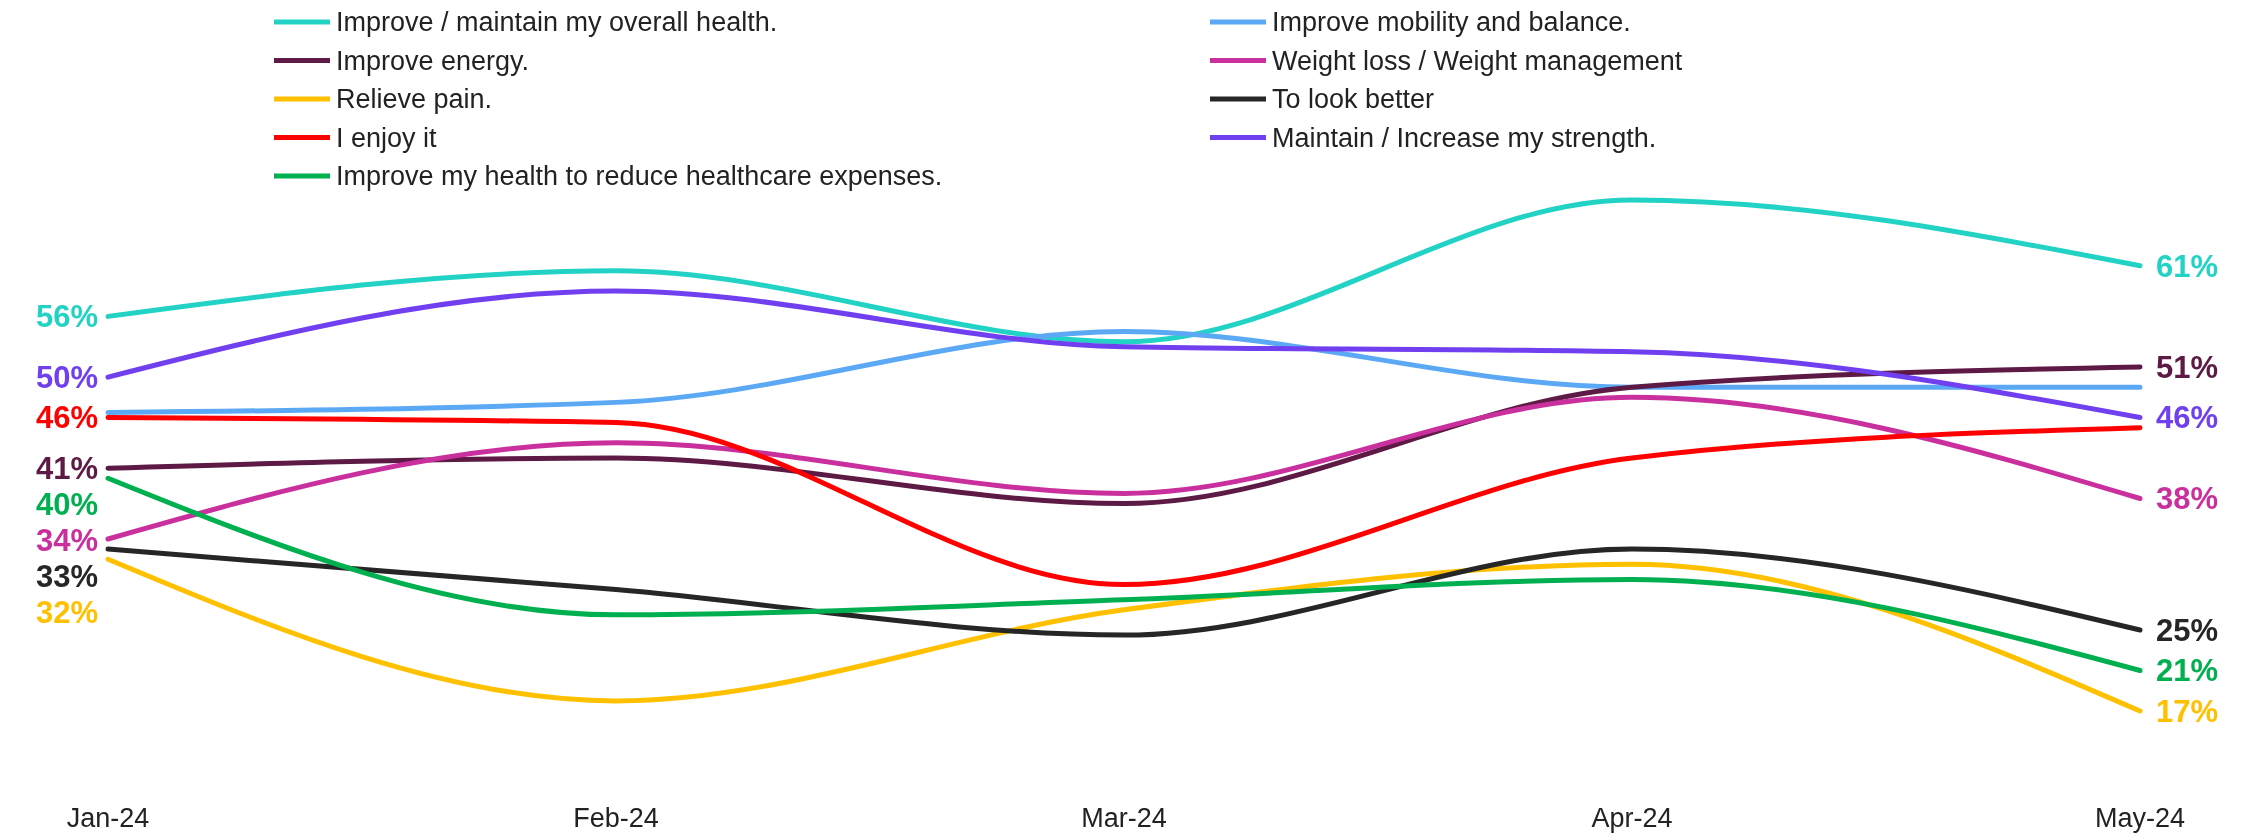  I want to click on legend-label: Maintain / Increase my strength., so click(1464, 137).